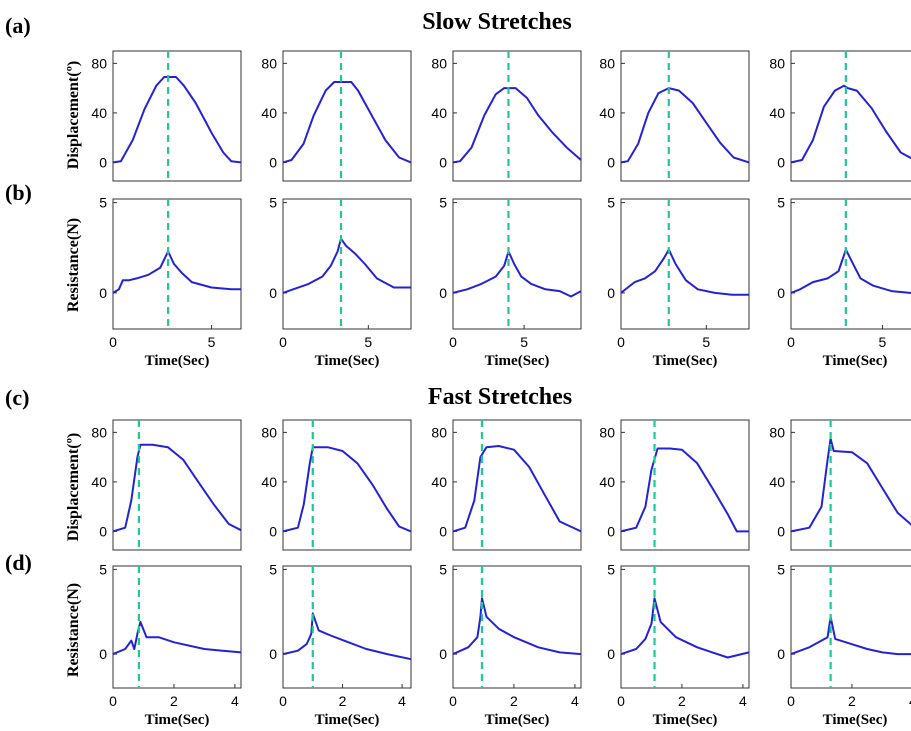 The image size is (911, 731). Describe the element at coordinates (844, 644) in the screenshot. I see `fast-resistance-plot-5: 0 5 0 2 4 Time(Sec)` at that location.